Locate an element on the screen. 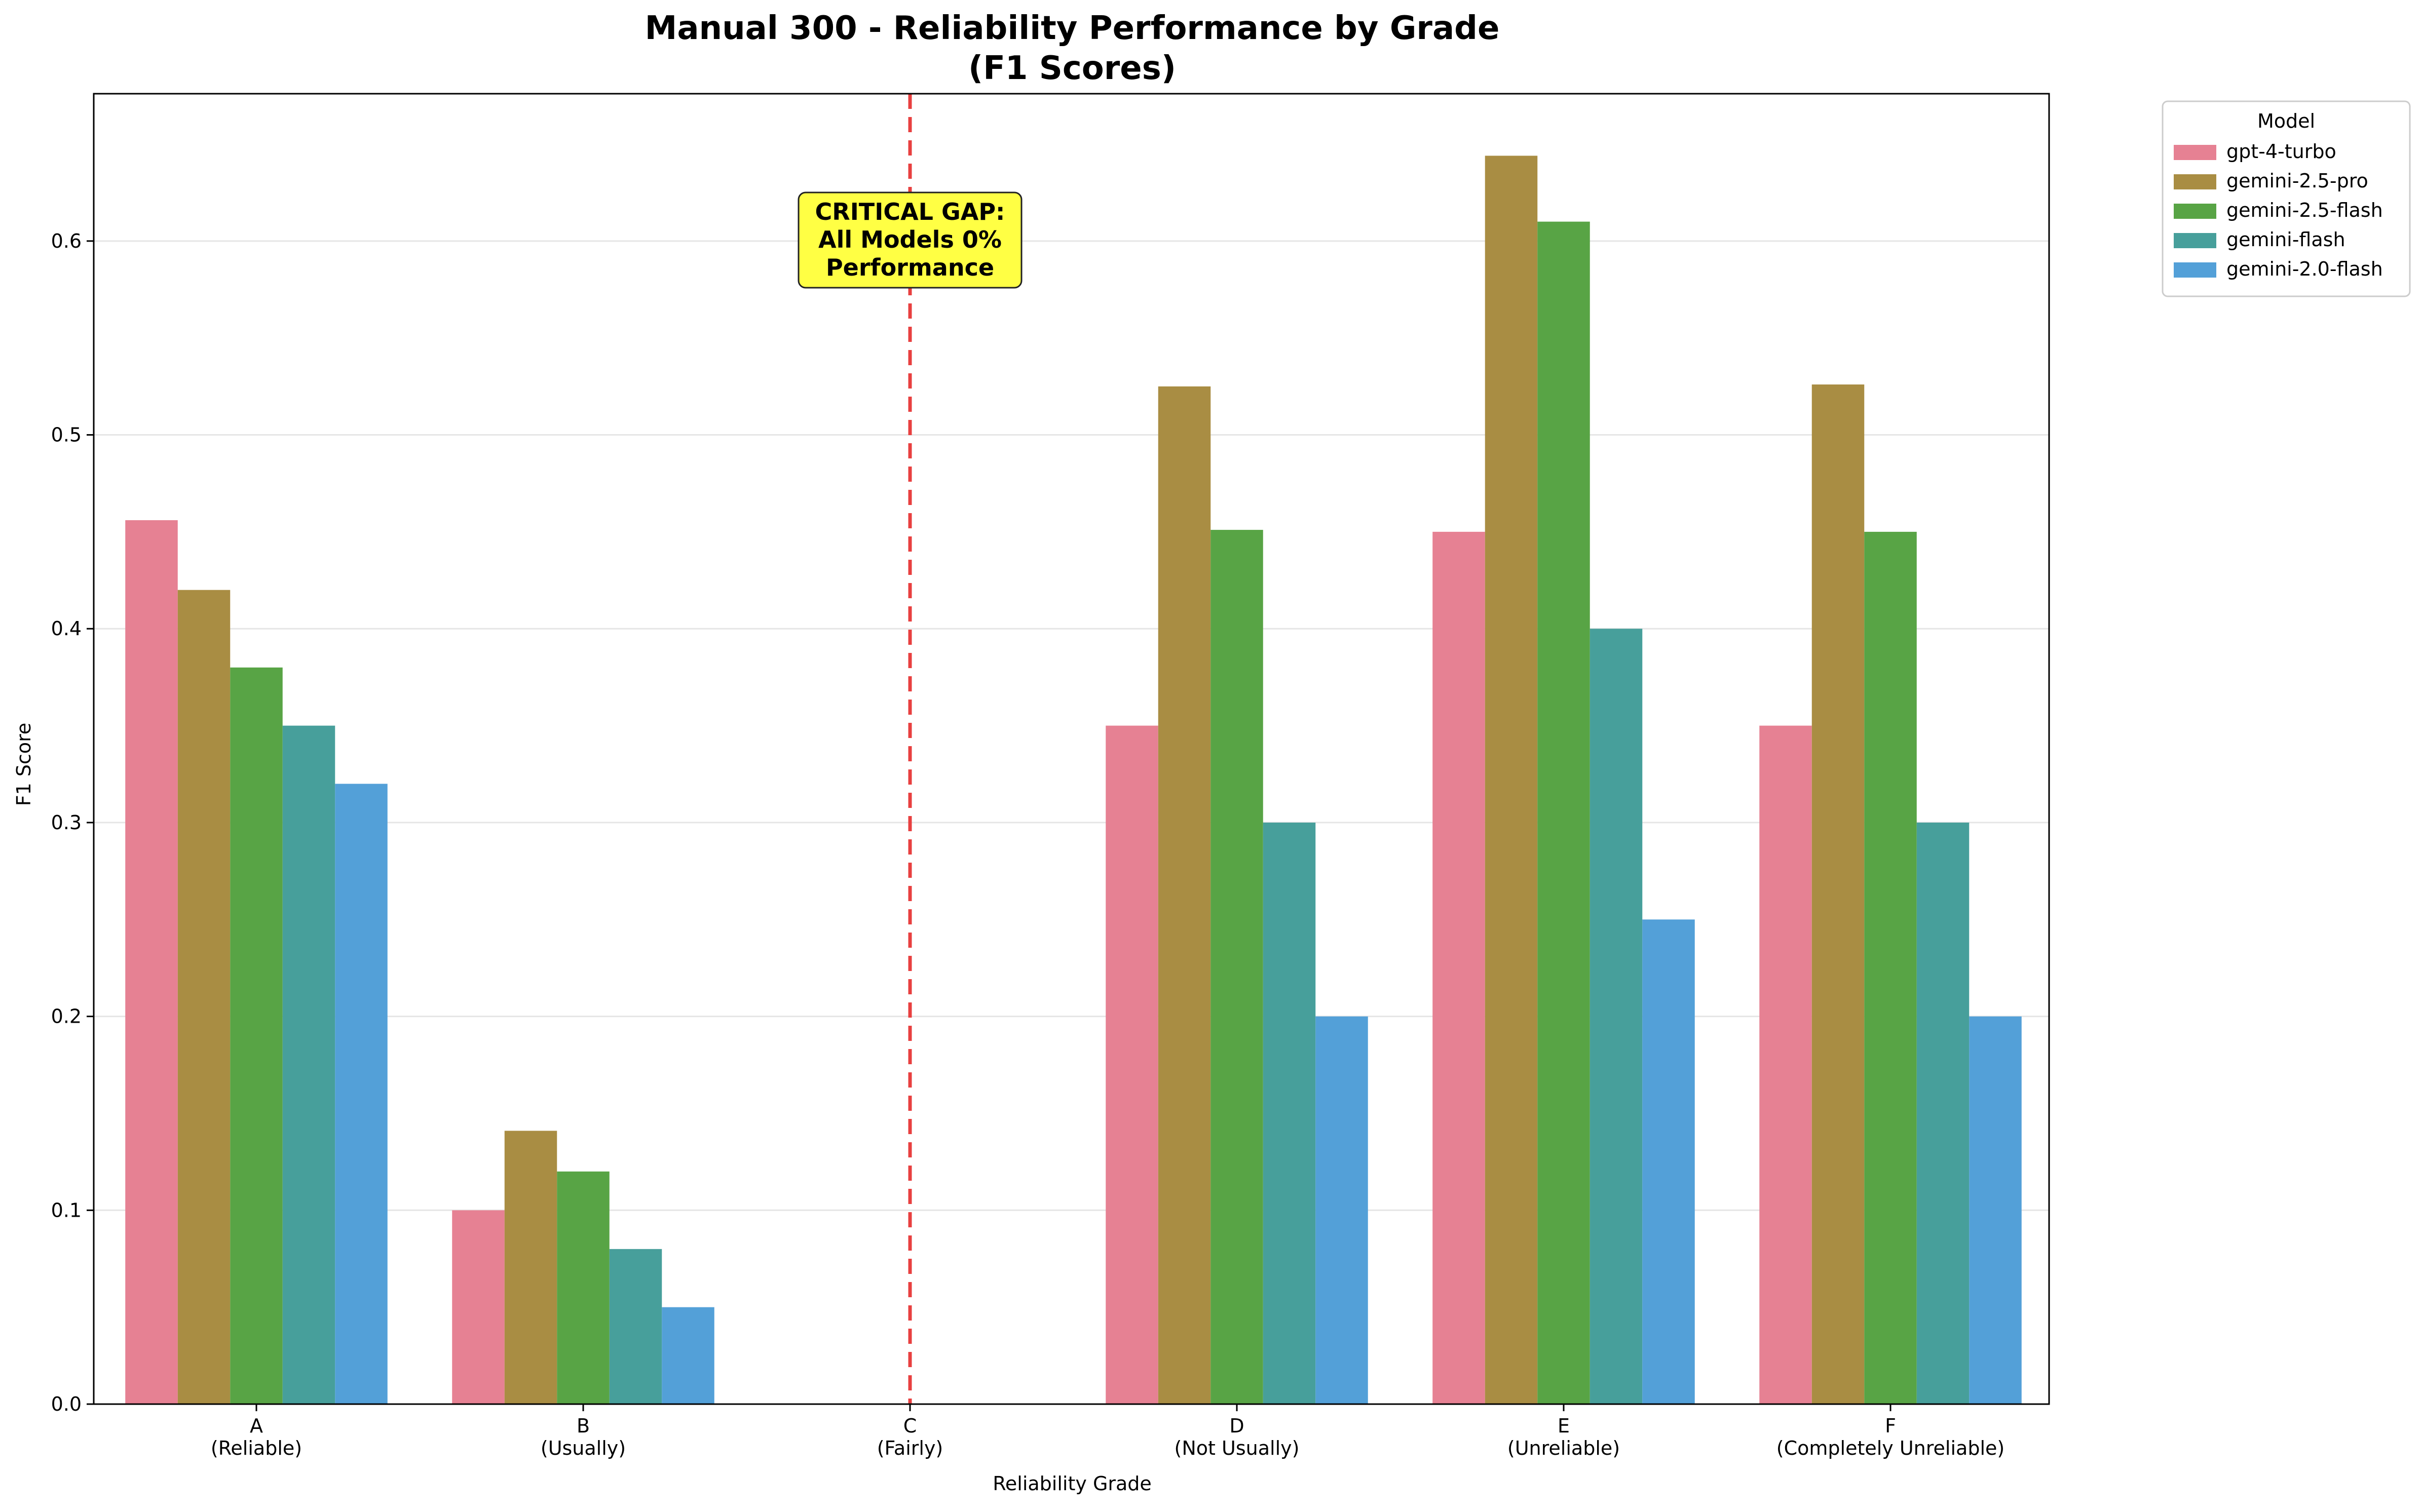  critical-gap-text-line1: CRITICAL GAP: is located at coordinates (910, 211).